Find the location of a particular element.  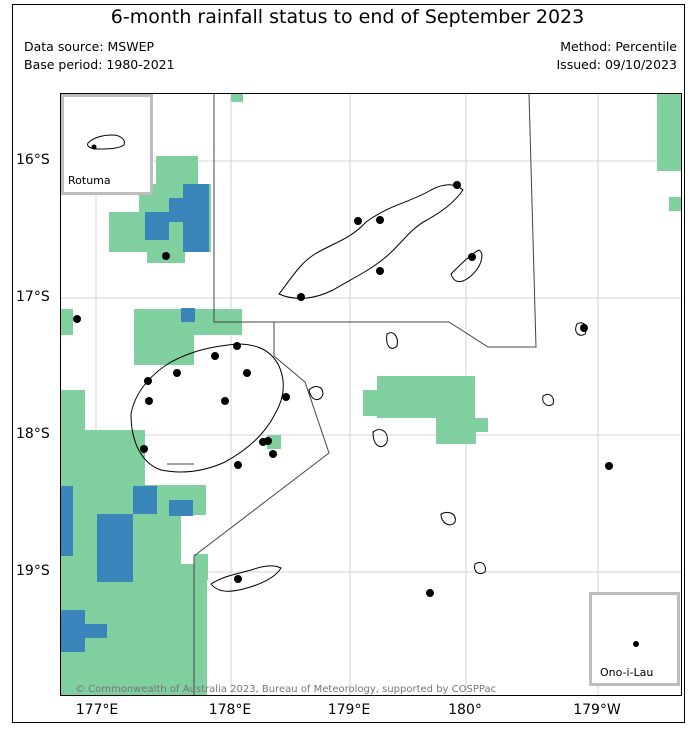

vanuabalavu-outline is located at coordinates (581, 329).